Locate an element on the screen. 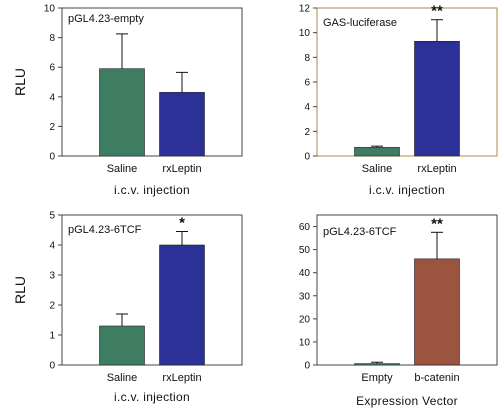 Image resolution: width=500 pixels, height=411 pixels. y-tick-label: 50 is located at coordinates (305, 250).